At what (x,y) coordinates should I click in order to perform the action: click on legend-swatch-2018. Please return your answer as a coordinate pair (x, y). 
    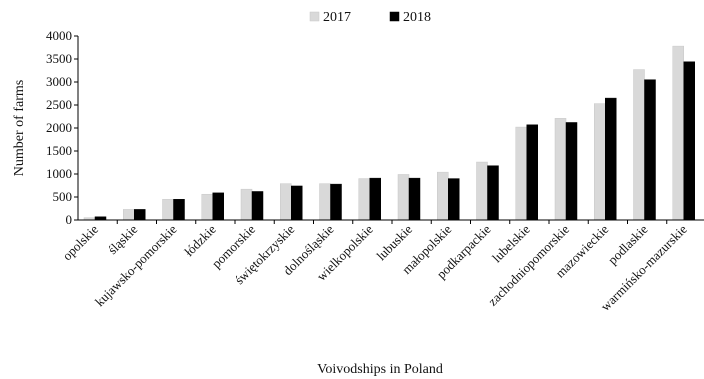
    Looking at the image, I should click on (394, 16).